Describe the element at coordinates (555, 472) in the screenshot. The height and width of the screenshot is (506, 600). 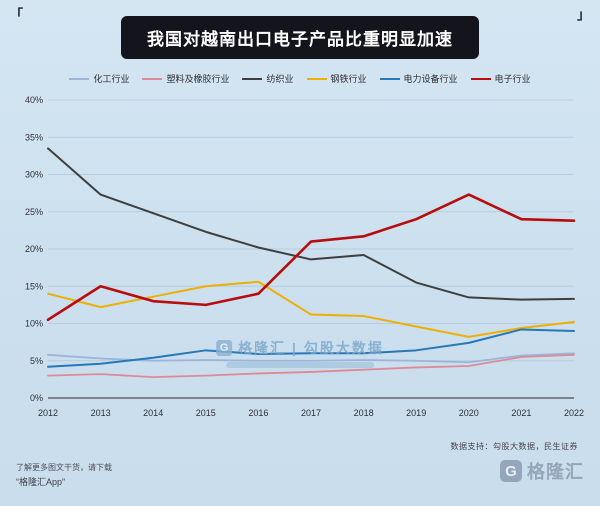
I see `brand-logo-text: 格隆汇` at that location.